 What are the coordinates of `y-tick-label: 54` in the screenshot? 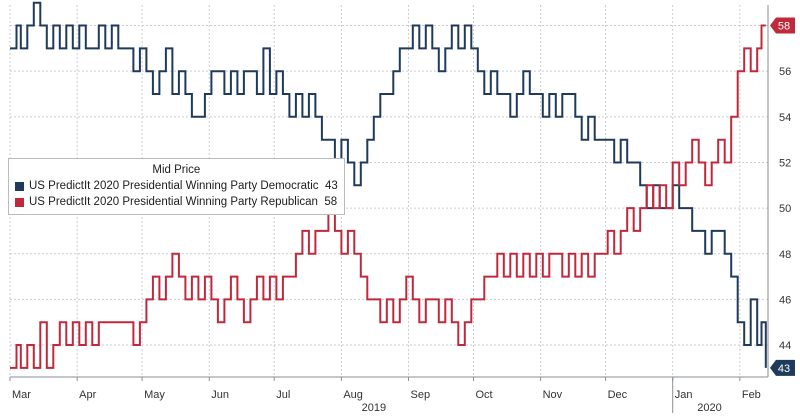 It's located at (785, 118).